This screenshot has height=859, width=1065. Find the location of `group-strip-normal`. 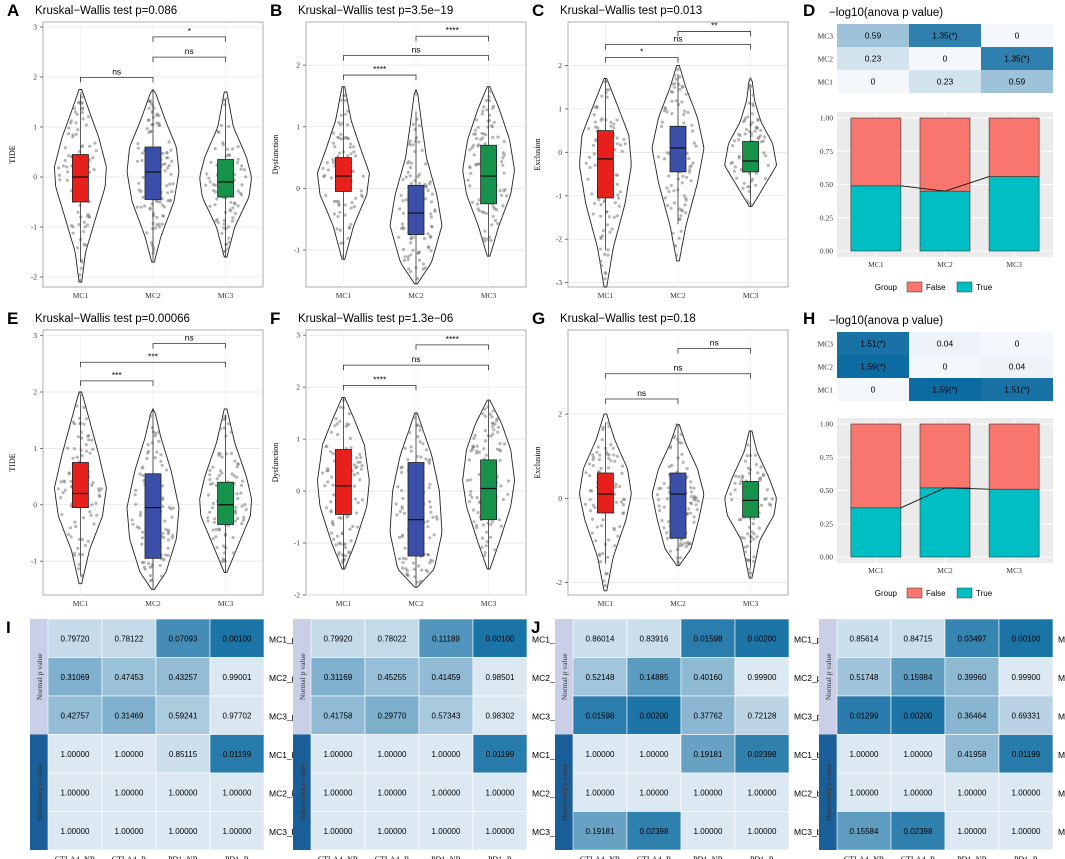

group-strip-normal is located at coordinates (302, 677).